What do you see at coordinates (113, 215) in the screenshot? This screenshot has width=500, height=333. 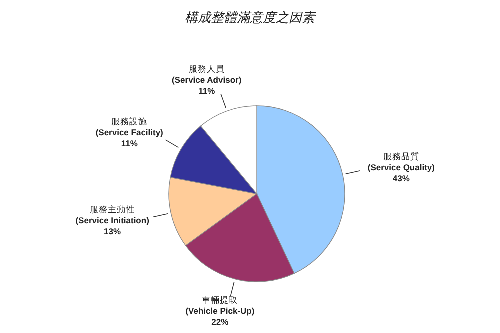 I see `slice-label: 服務主動性 (Service Initiation)` at bounding box center [113, 215].